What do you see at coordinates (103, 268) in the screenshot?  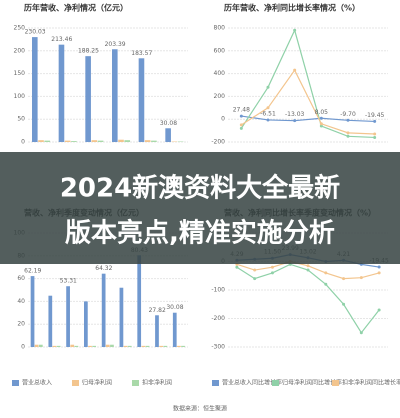 I see `value-label: 64.32` at bounding box center [103, 268].